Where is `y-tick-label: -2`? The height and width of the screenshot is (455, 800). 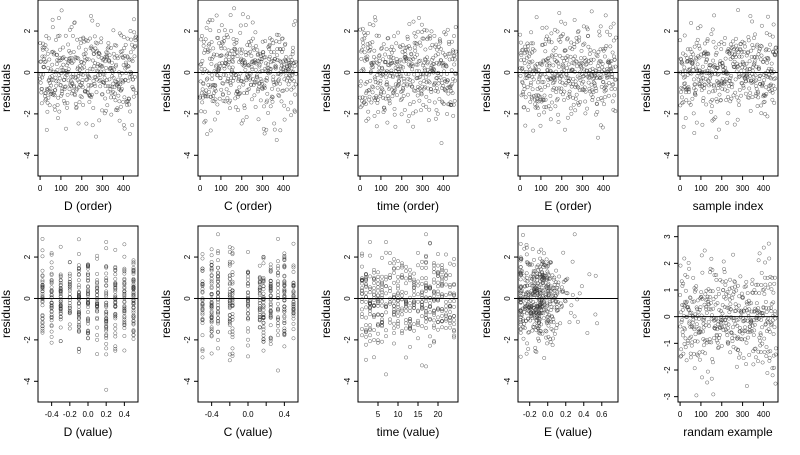 y-tick-label: -2 is located at coordinates (507, 340).